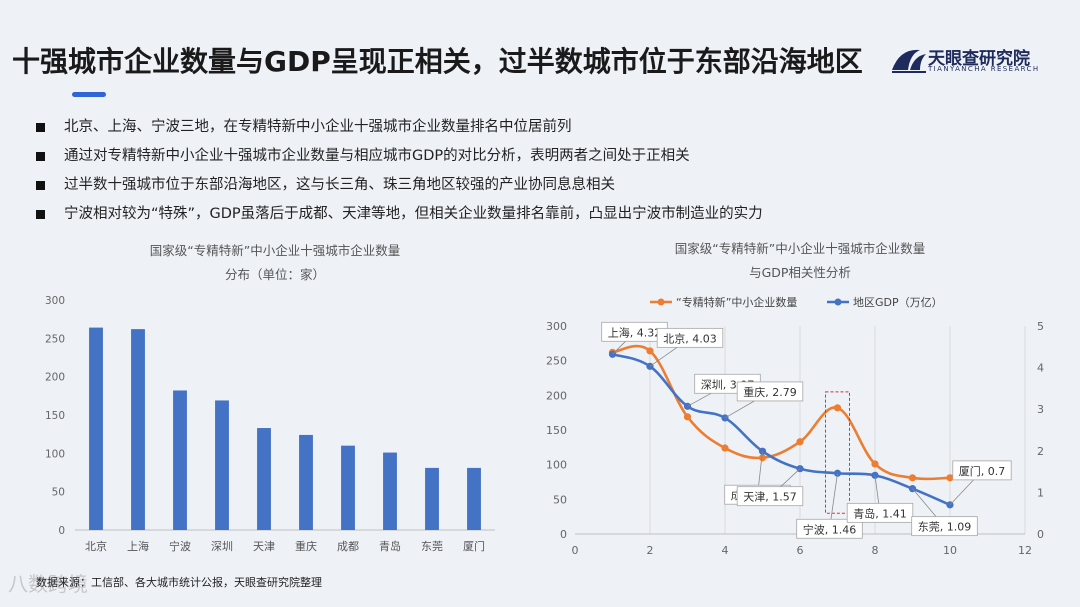  I want to click on line-x-tick-label: 10, so click(950, 550).